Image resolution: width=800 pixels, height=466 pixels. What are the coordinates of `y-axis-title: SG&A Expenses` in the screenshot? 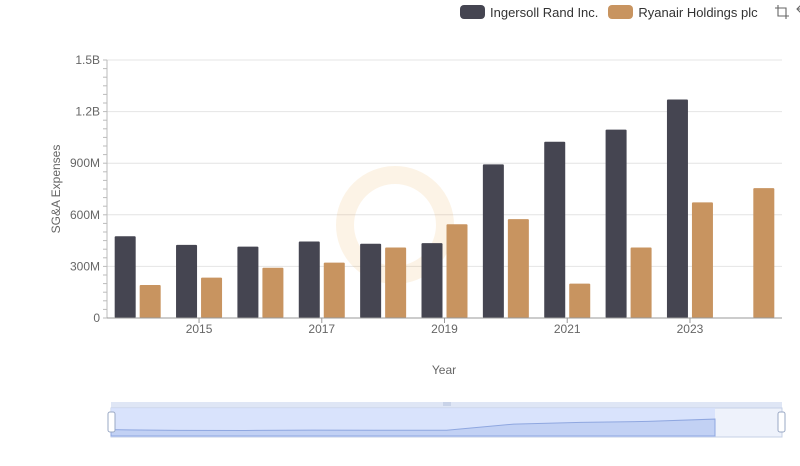 It's located at (56, 189).